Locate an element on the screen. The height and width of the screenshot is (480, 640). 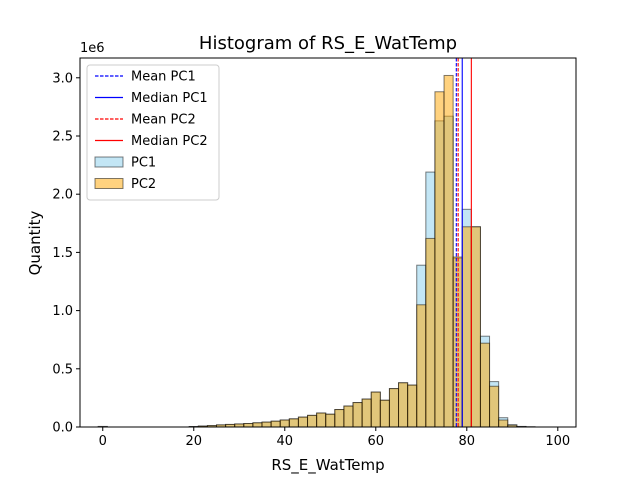
y-tick-label: 1.5 is located at coordinates (62, 253).